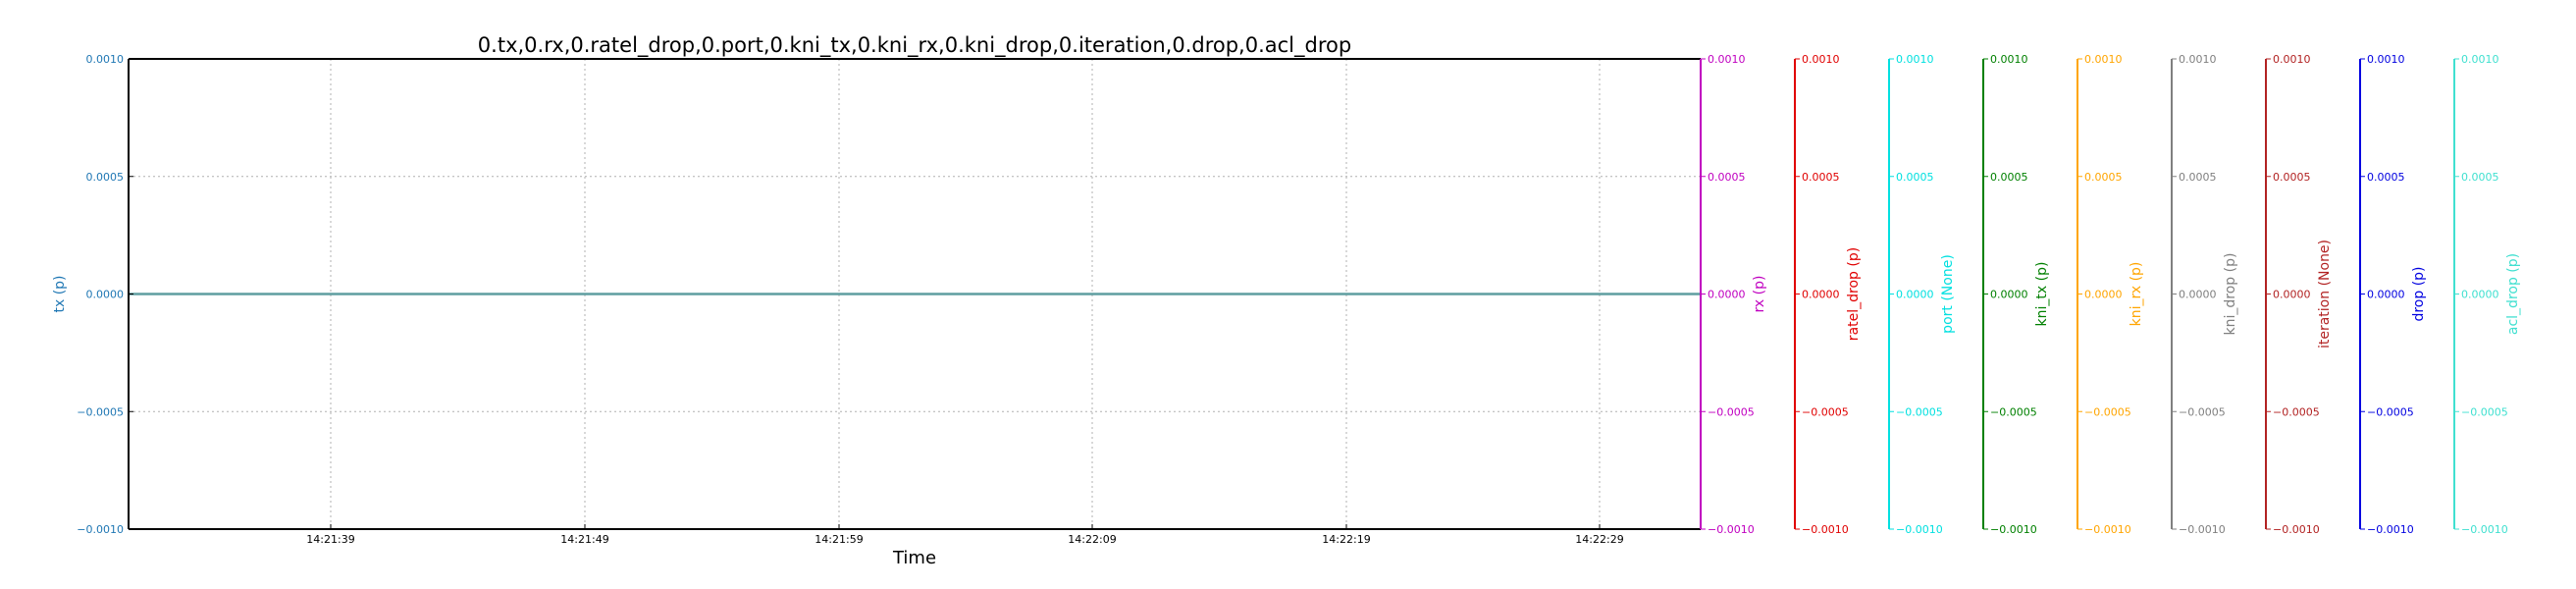 The width and height of the screenshot is (2576, 589). Describe the element at coordinates (1759, 294) in the screenshot. I see `y-axis-label: rx (p)` at that location.